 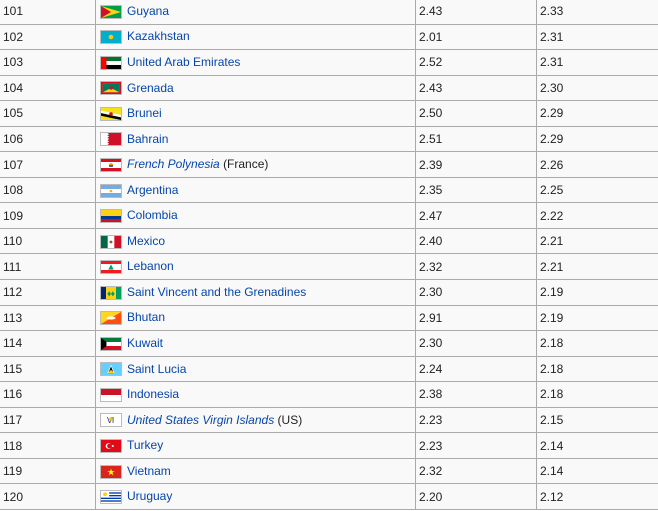 I want to click on value-cell-2: 2.18, so click(x=597, y=343).